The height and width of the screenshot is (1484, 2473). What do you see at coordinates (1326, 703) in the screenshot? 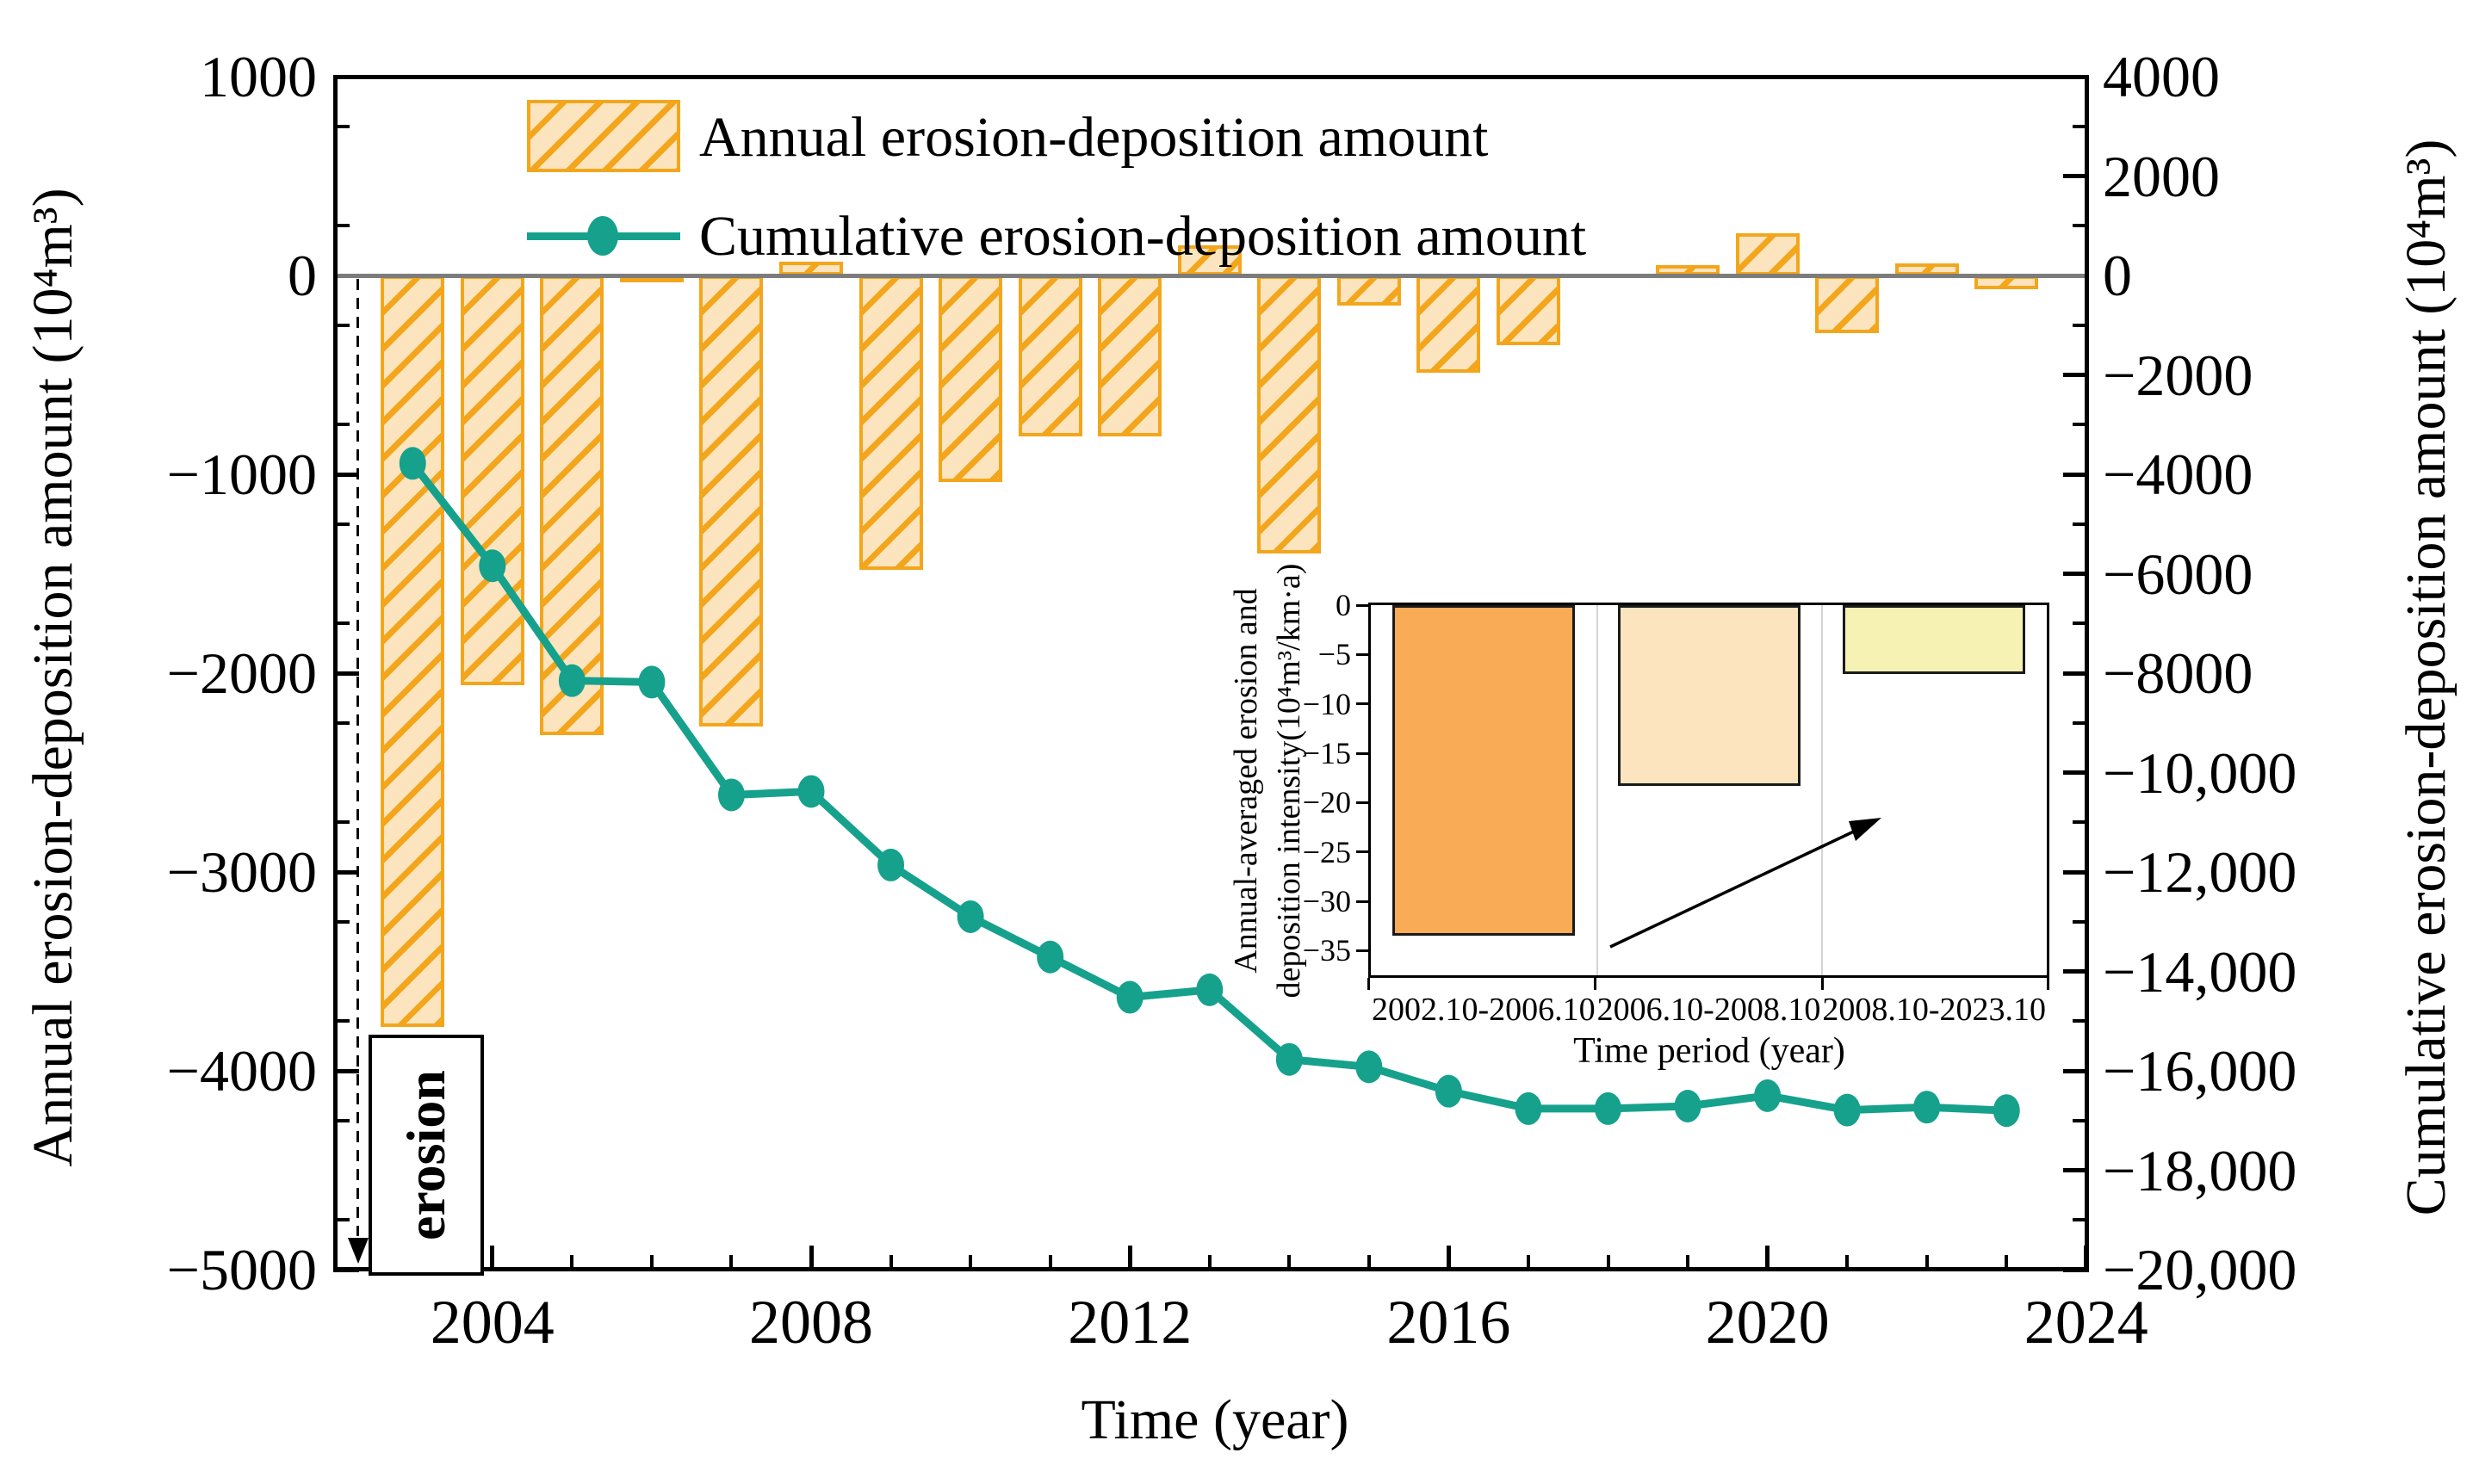
I see `inset-y-tick-label: −10` at bounding box center [1326, 703].